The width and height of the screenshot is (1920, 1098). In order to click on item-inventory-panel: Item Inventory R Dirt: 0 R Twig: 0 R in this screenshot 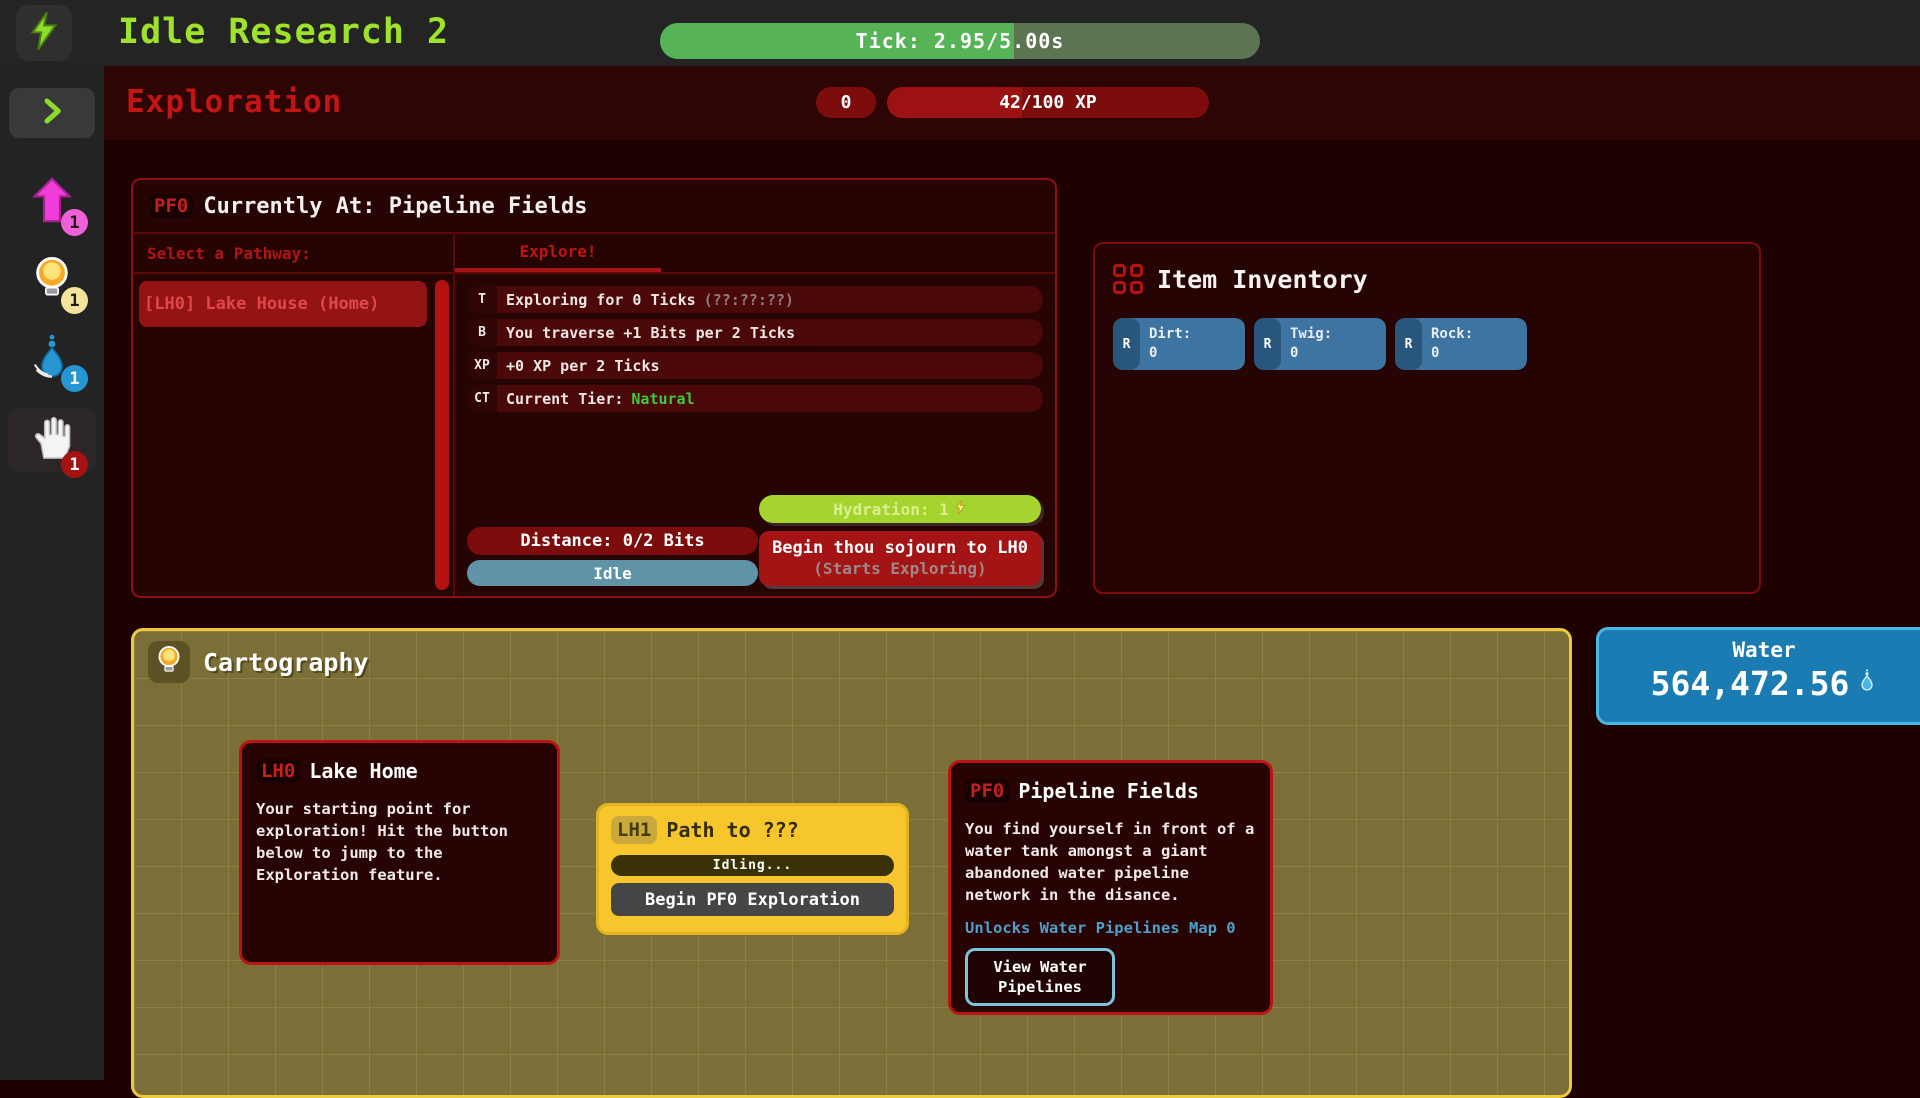, I will do `click(1427, 418)`.